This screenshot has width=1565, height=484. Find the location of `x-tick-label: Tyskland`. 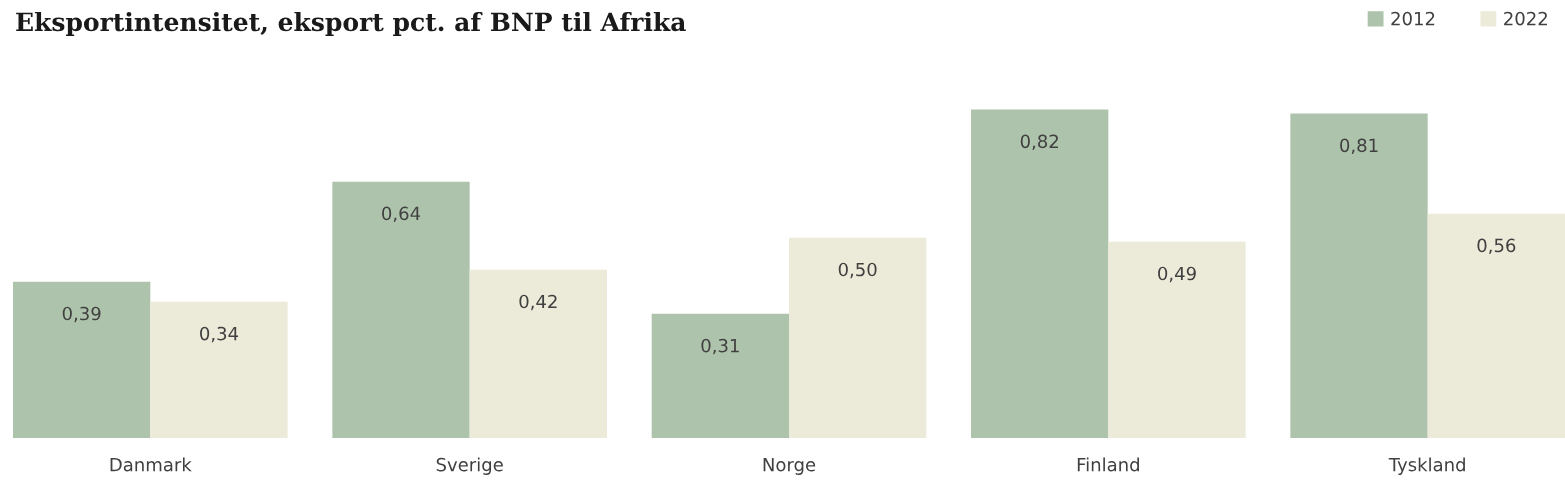

x-tick-label: Tyskland is located at coordinates (1426, 466).